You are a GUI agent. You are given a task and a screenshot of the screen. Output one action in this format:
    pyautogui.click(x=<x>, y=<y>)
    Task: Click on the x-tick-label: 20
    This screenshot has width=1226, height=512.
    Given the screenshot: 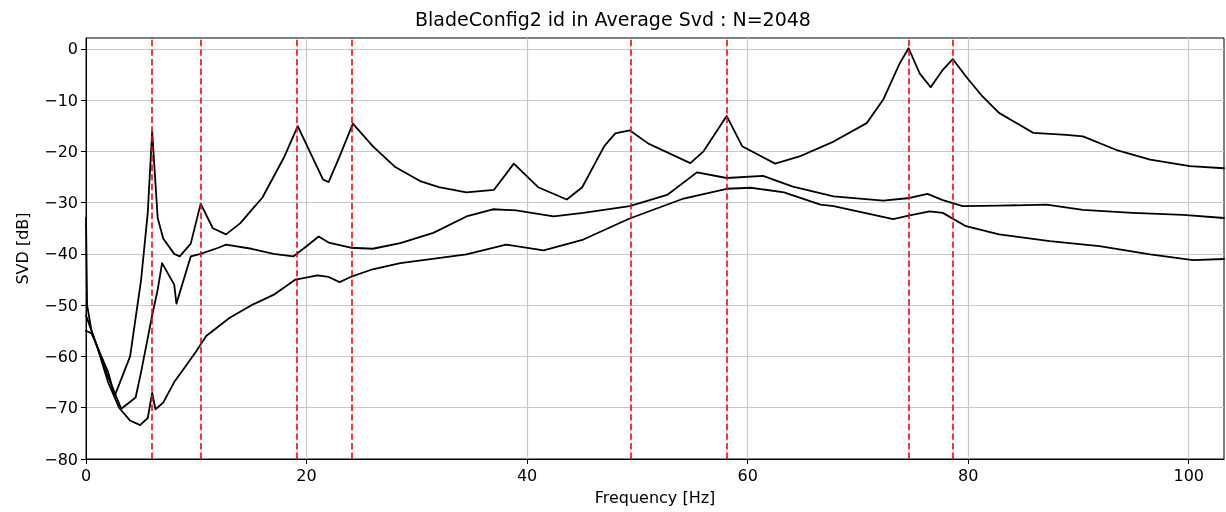 What is the action you would take?
    pyautogui.click(x=306, y=475)
    